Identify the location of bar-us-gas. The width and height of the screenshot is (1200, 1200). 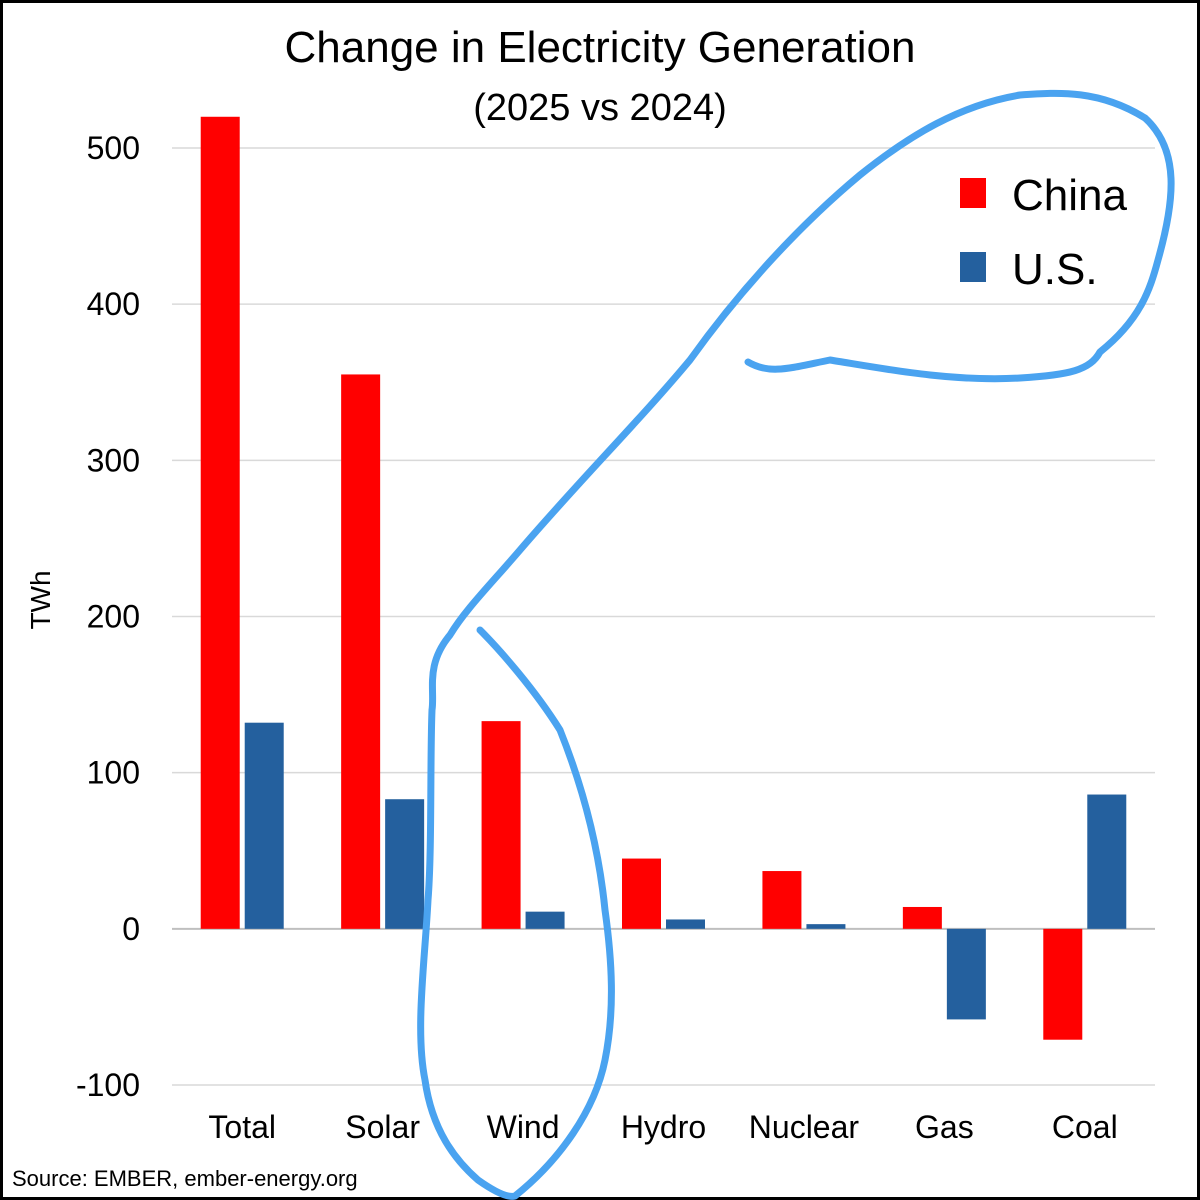
(966, 974).